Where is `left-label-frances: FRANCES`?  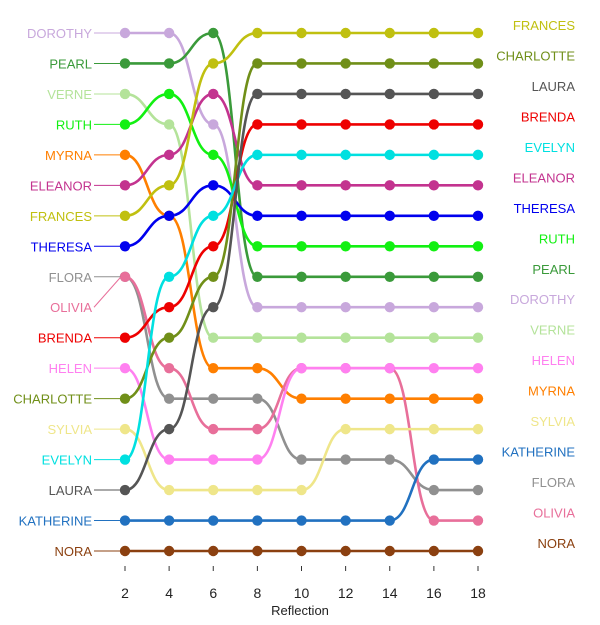 left-label-frances: FRANCES is located at coordinates (61, 216).